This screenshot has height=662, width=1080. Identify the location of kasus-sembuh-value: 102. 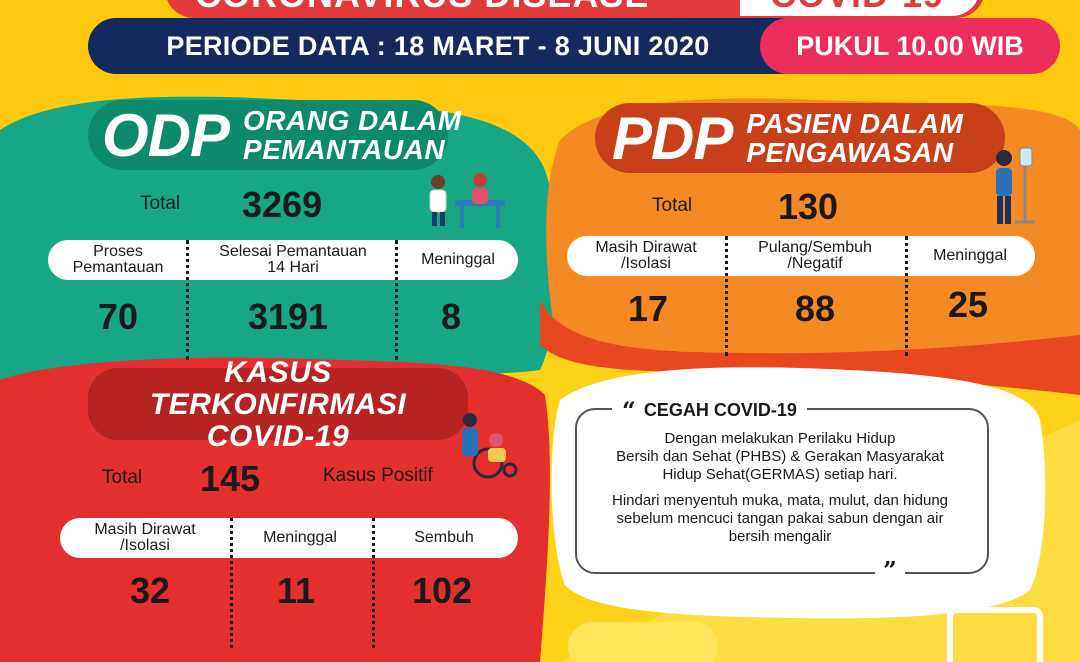
(442, 590).